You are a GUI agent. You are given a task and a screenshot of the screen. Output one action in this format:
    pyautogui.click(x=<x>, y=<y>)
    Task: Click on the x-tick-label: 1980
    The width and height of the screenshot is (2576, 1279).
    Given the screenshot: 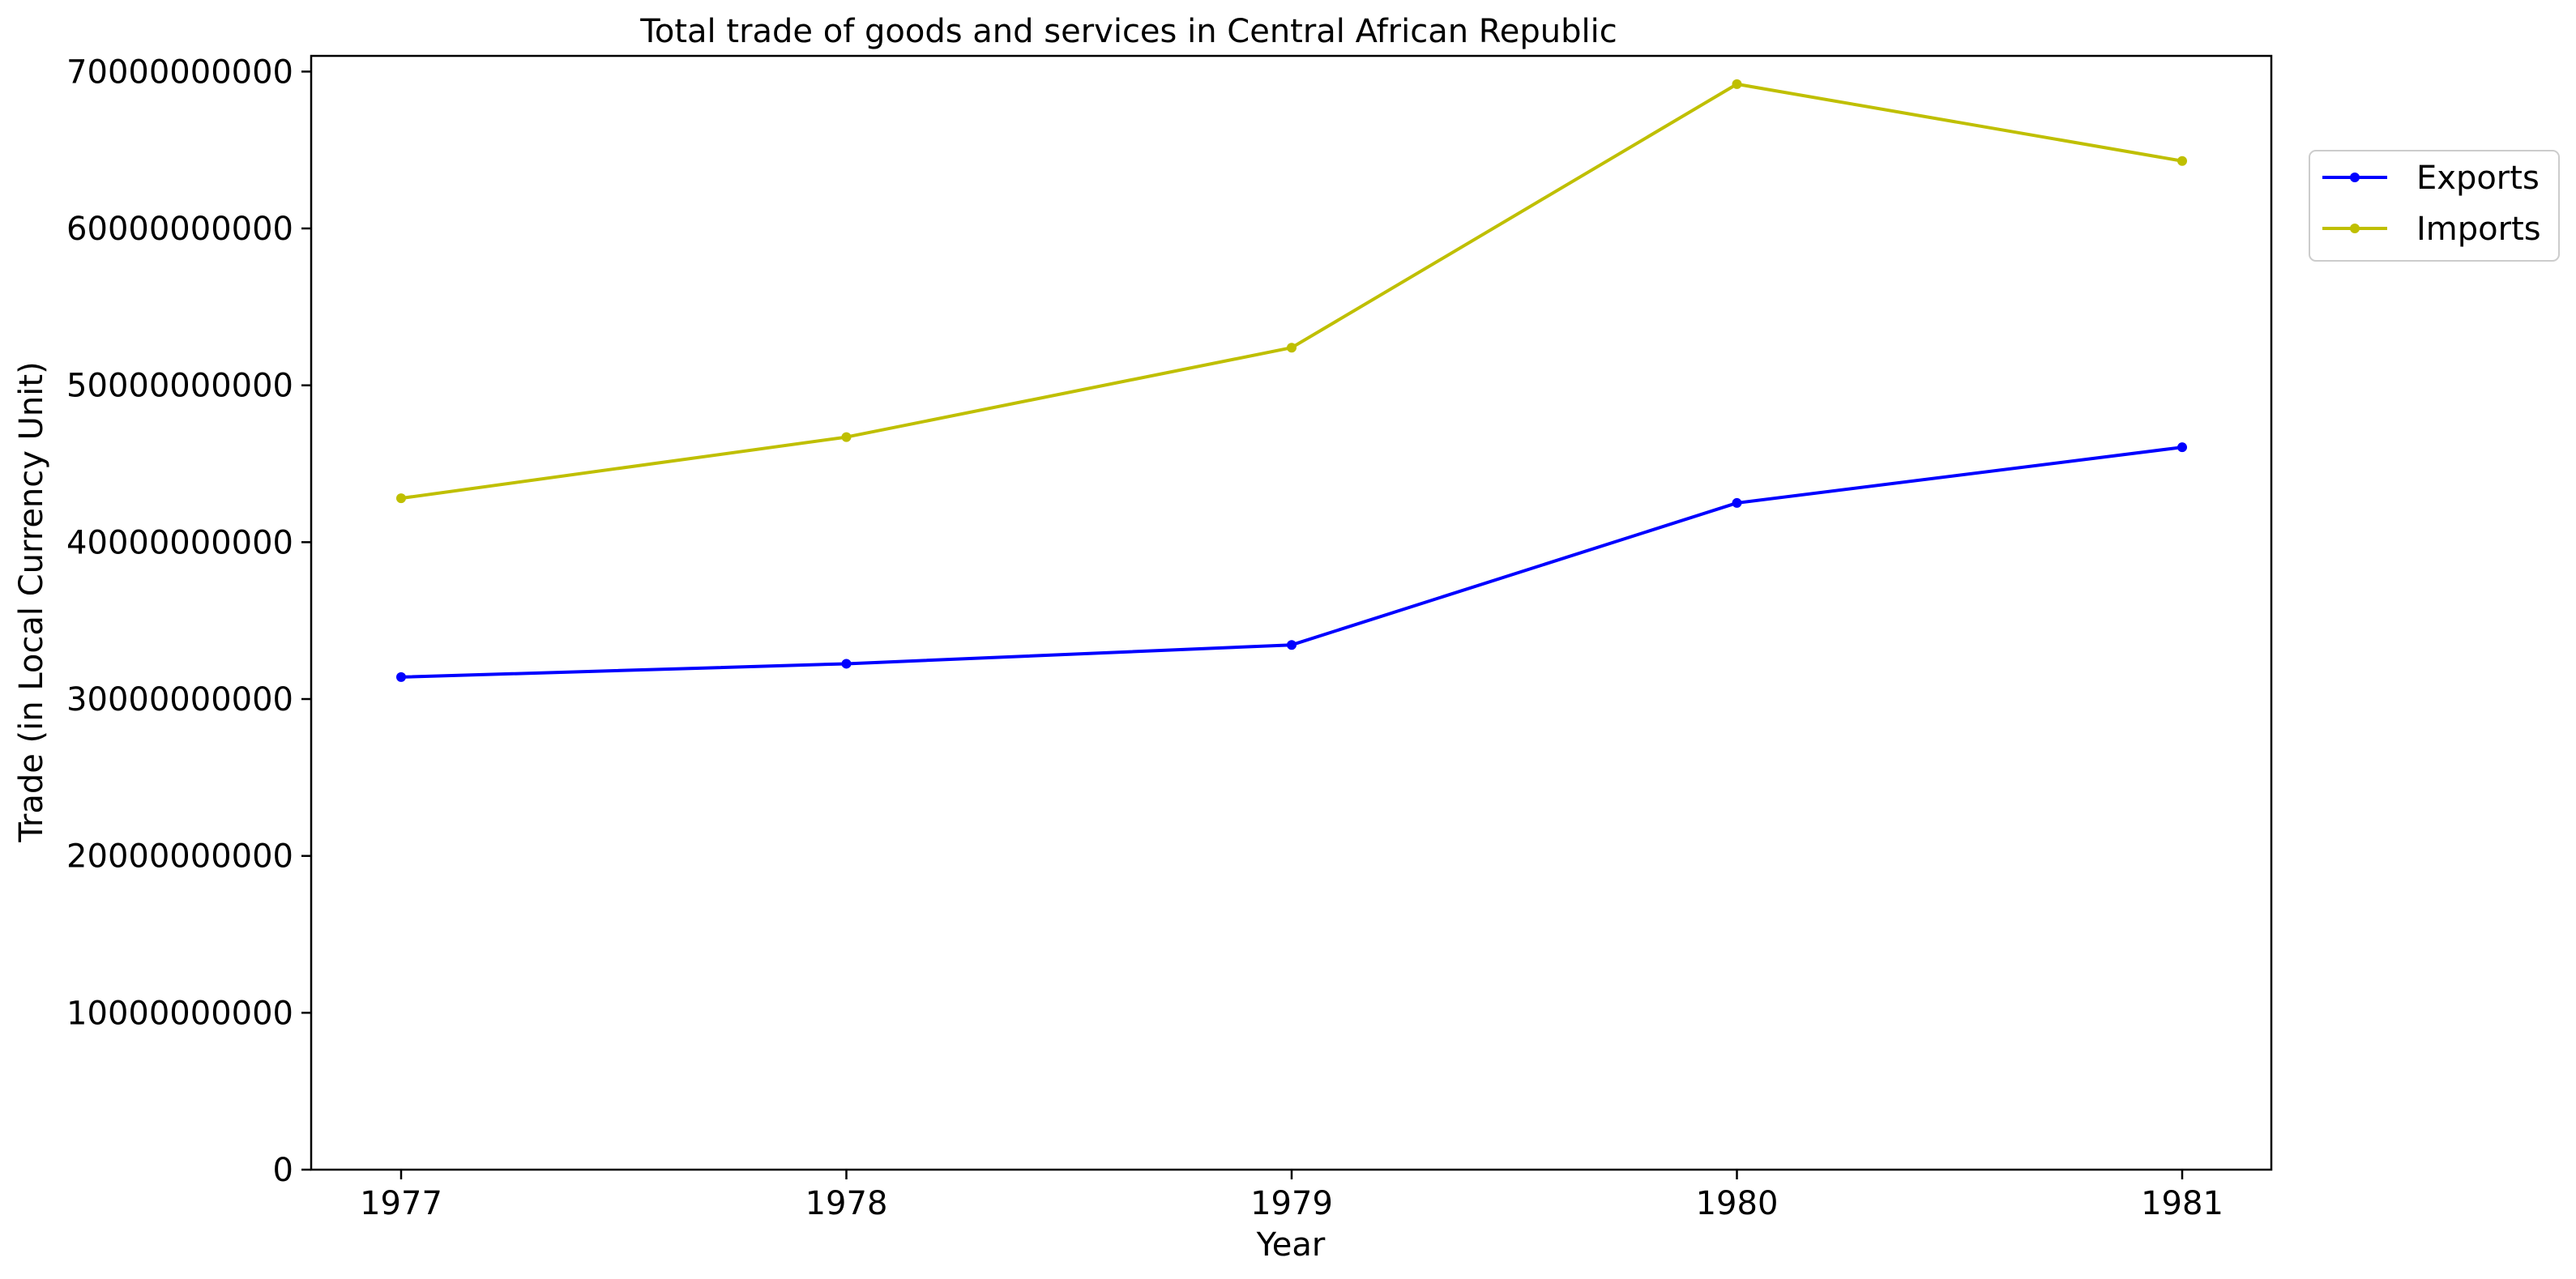 What is the action you would take?
    pyautogui.click(x=1737, y=1203)
    